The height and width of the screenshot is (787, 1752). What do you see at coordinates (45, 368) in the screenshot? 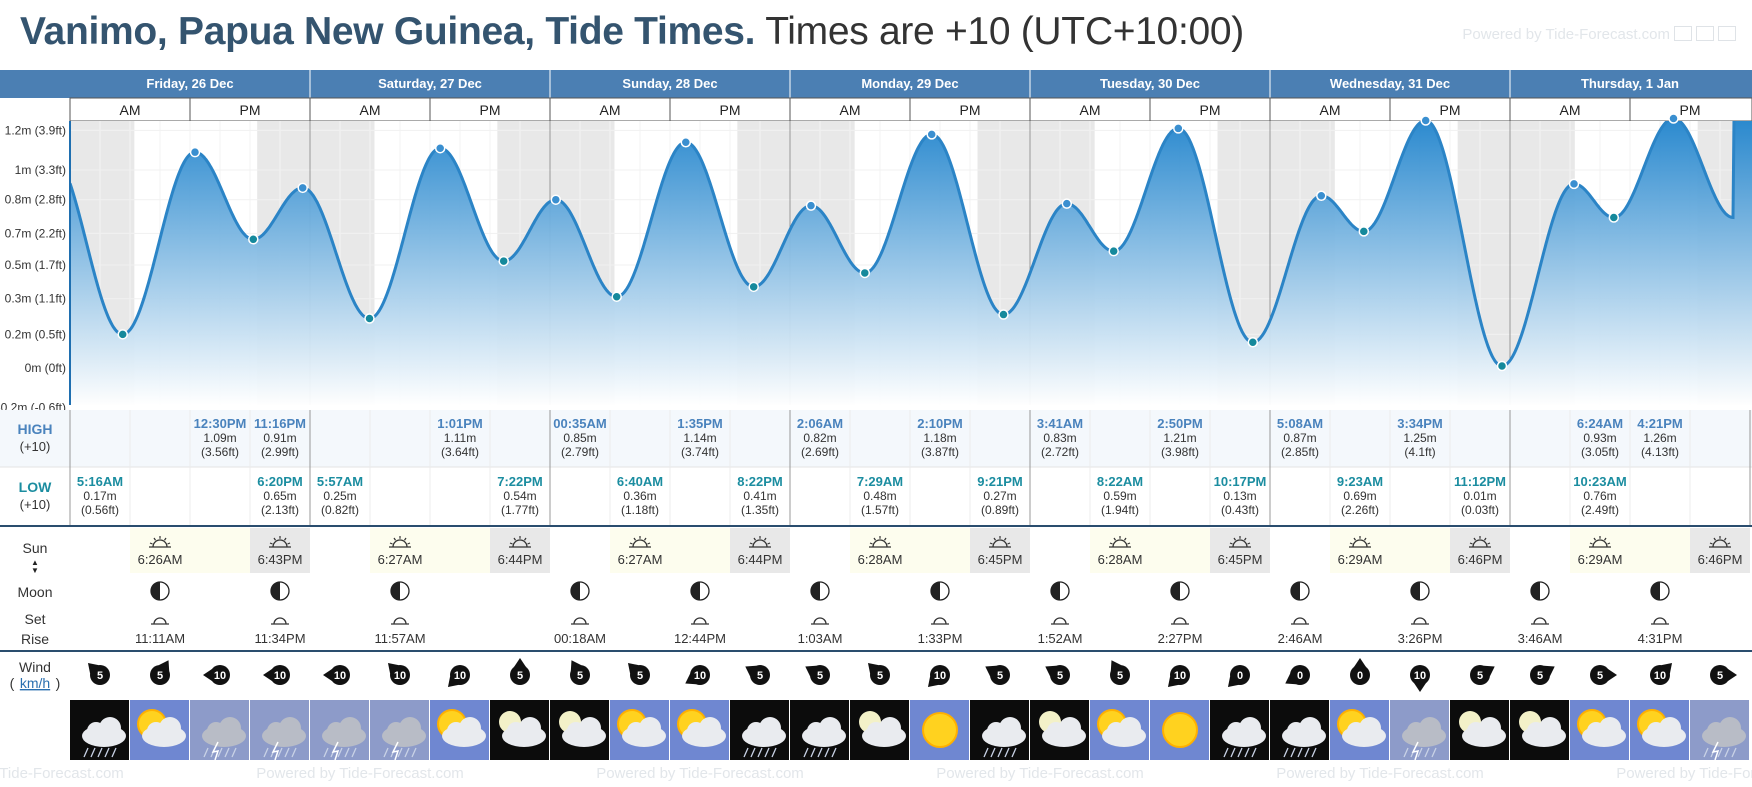
I see `y-tick-label: 0m (0ft)` at bounding box center [45, 368].